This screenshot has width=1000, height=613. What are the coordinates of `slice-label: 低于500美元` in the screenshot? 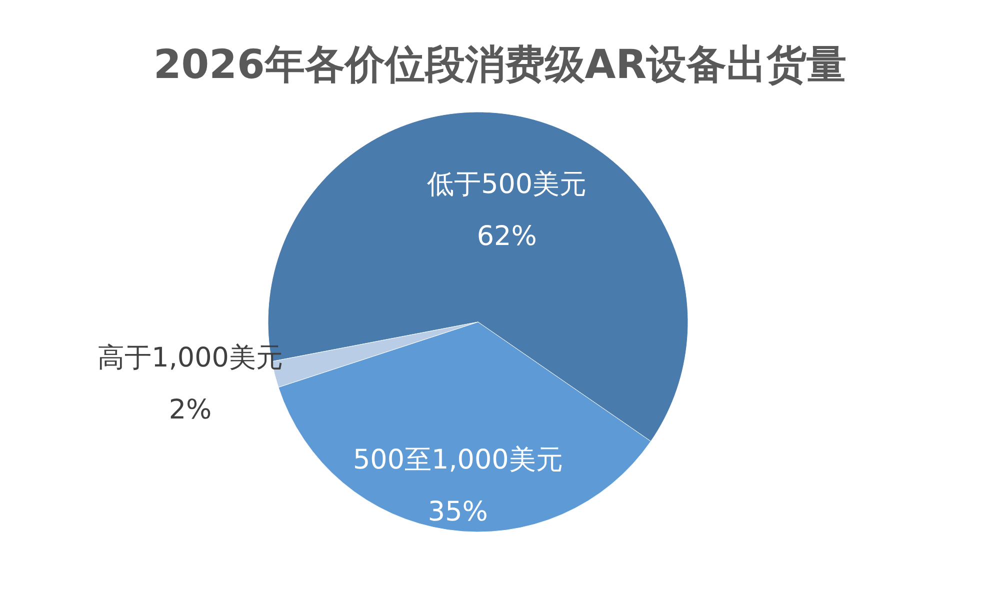 It's located at (507, 184).